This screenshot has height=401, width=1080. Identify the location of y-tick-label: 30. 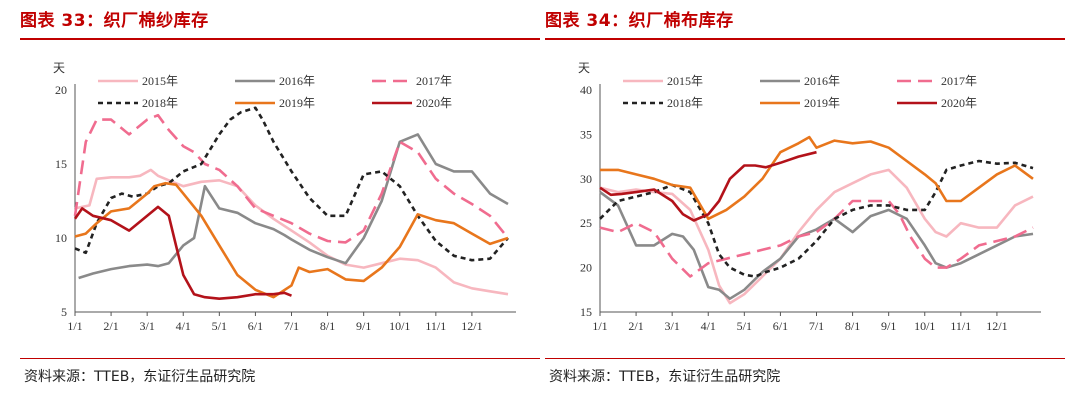
(586, 179).